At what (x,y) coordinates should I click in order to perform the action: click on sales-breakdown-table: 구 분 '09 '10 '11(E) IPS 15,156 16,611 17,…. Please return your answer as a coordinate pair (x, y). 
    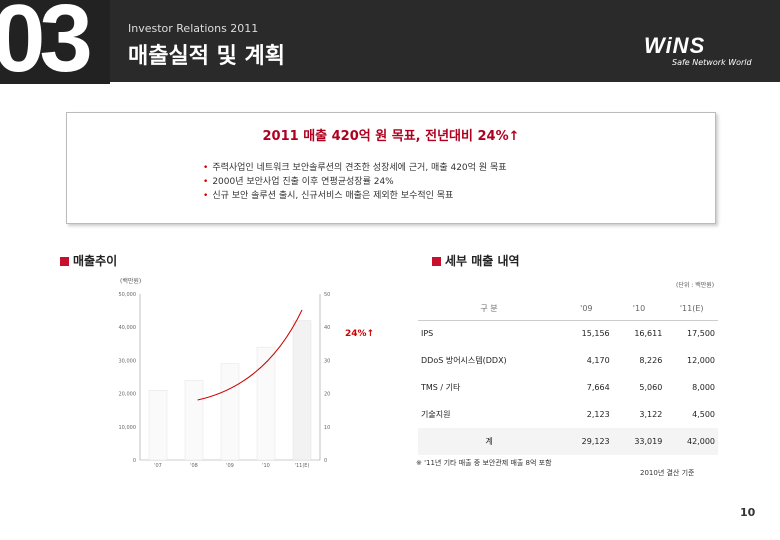
    Looking at the image, I should click on (568, 376).